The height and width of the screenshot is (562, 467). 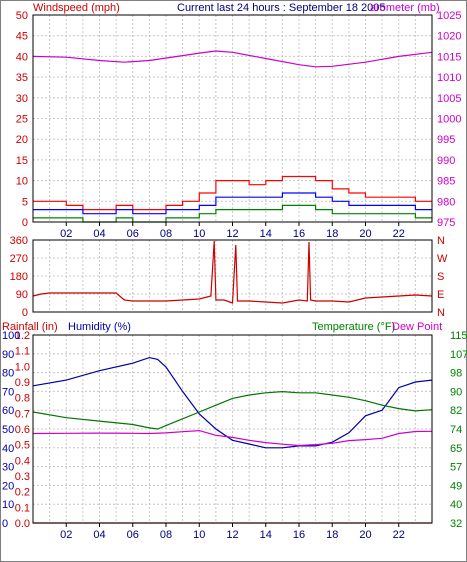 I want to click on wind-axis-label: 25, so click(x=22, y=120).